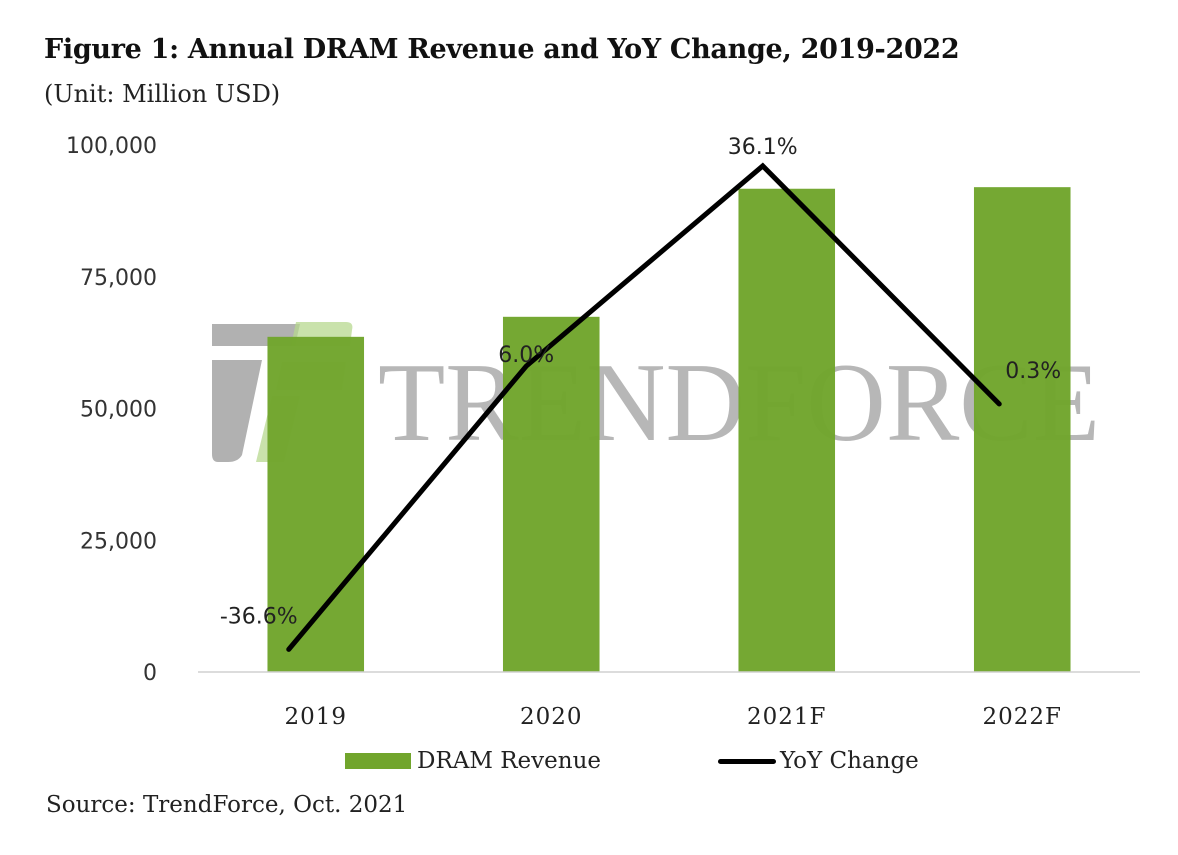  I want to click on x-tick-label: 2021F, so click(787, 717).